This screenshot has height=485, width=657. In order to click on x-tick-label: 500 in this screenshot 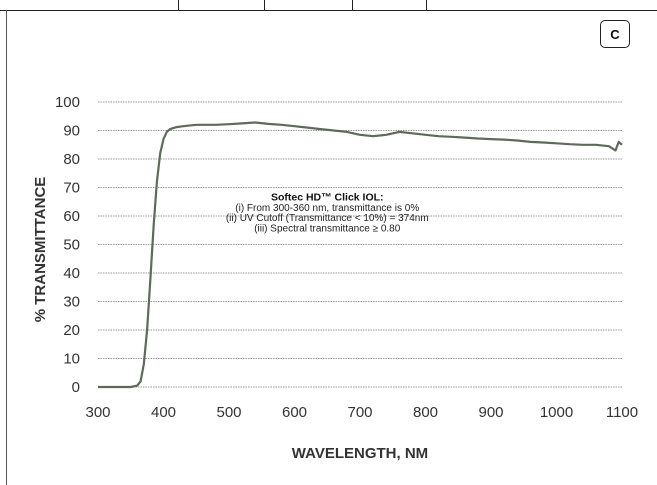, I will do `click(228, 412)`.